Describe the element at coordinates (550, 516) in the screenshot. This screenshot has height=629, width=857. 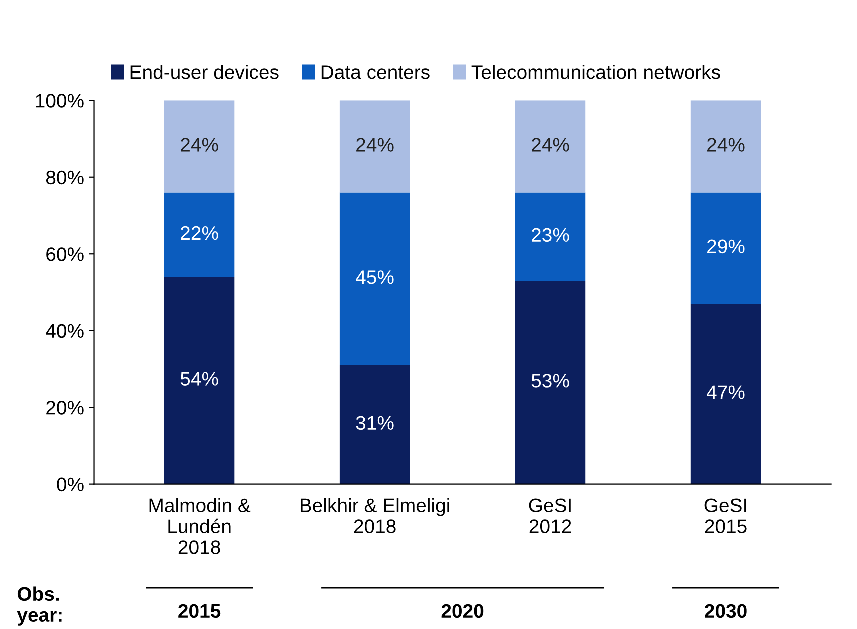
I see `x-tick-label: GeSI 2012` at that location.